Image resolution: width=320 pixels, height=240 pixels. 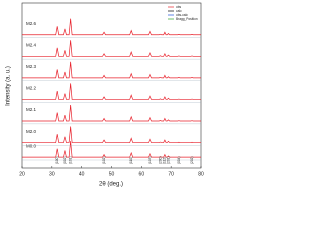 I want to click on x-tick-label: 50, so click(x=112, y=174).